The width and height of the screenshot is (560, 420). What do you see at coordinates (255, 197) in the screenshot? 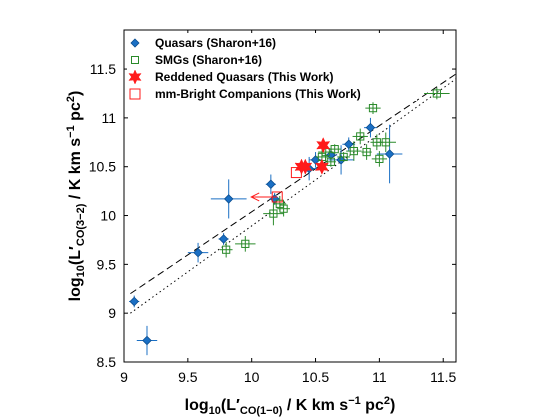
I see `upper-limit-arrow-head` at bounding box center [255, 197].